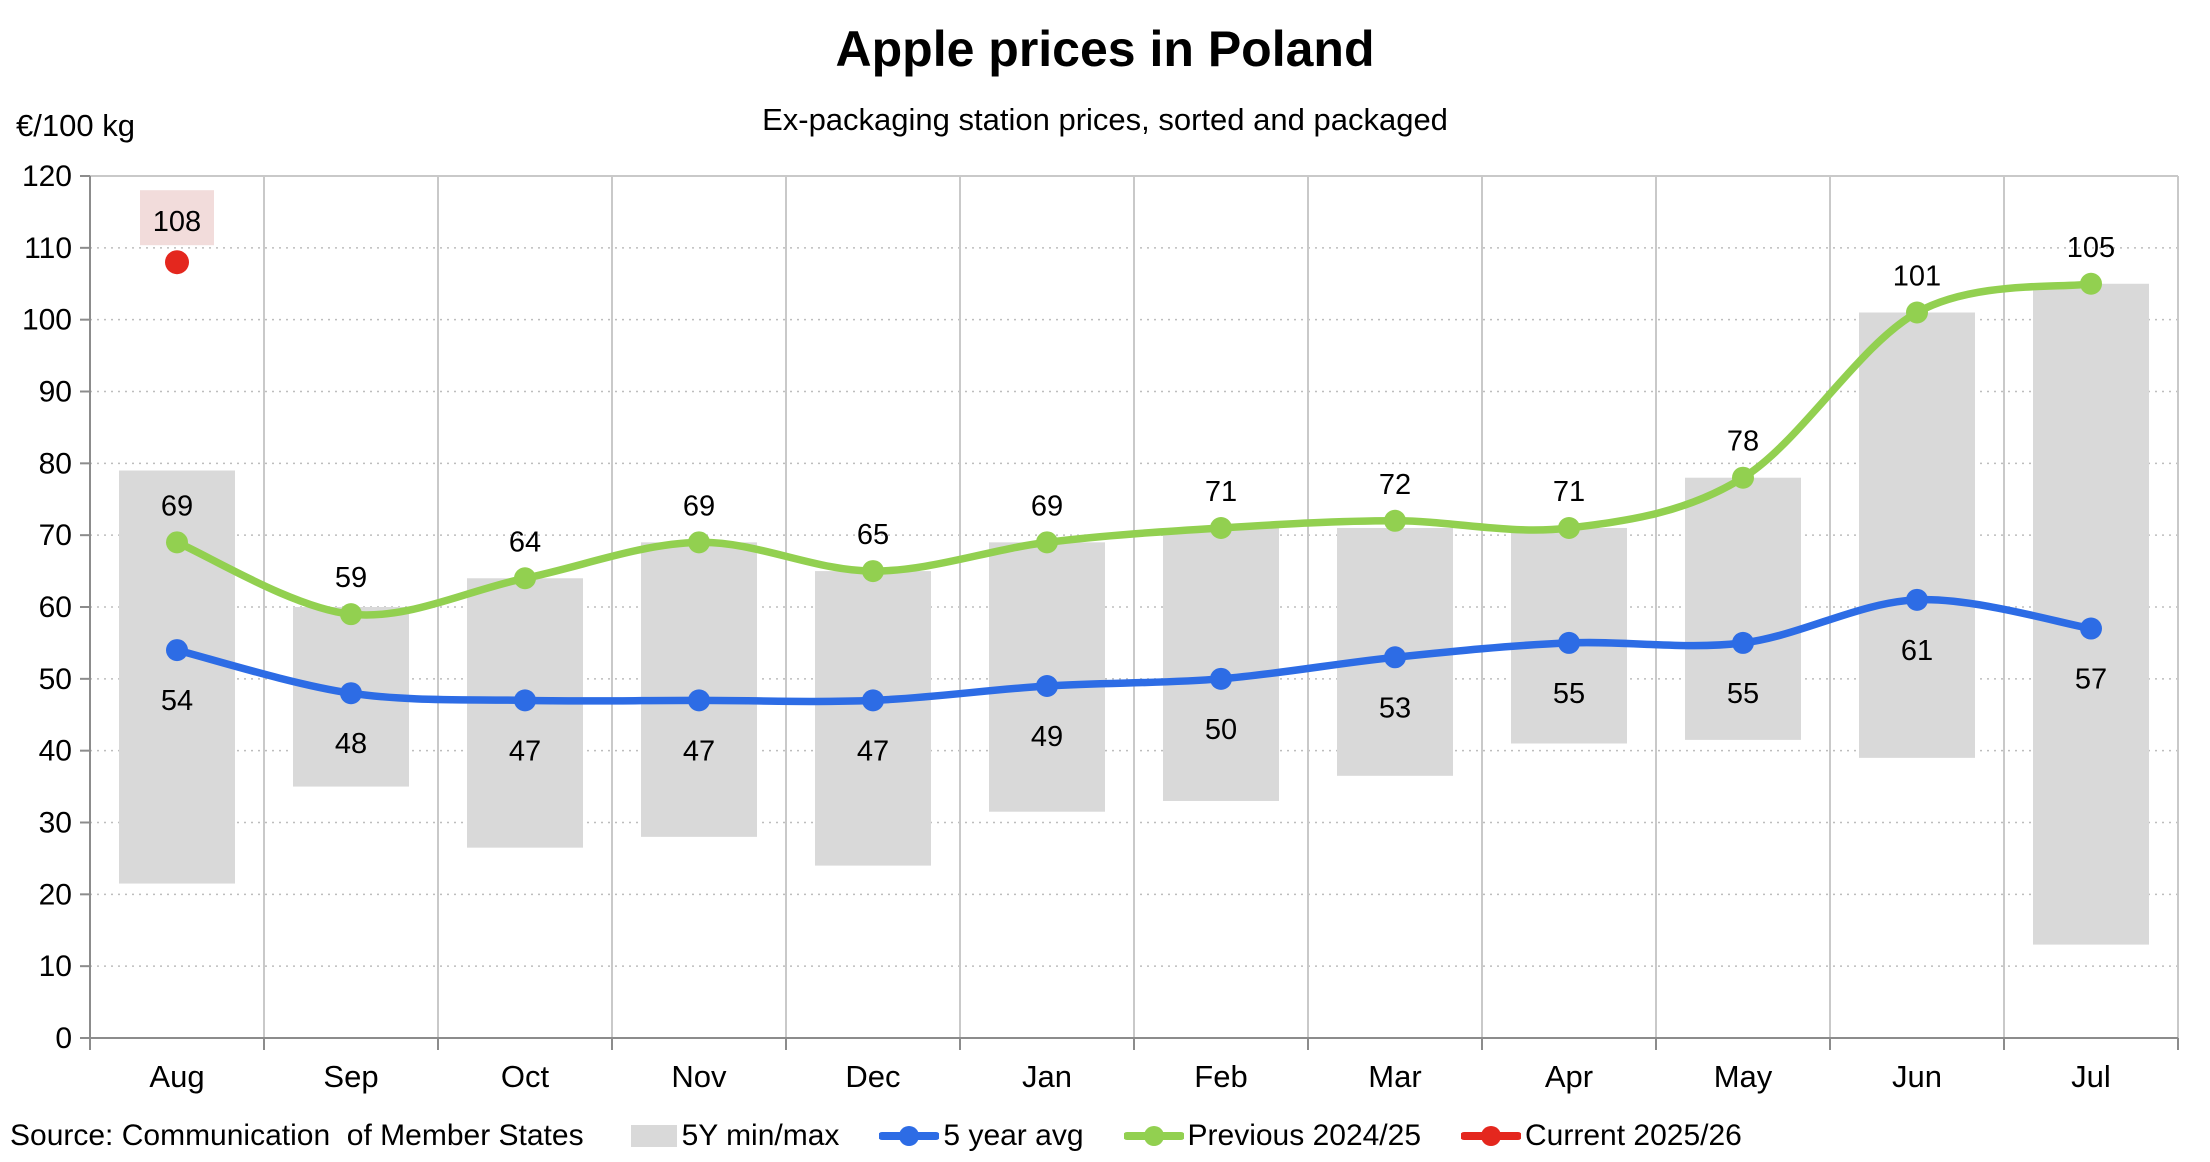 The image size is (2210, 1162). What do you see at coordinates (297, 1135) in the screenshot?
I see `source-text: Source: Communication of Member States` at bounding box center [297, 1135].